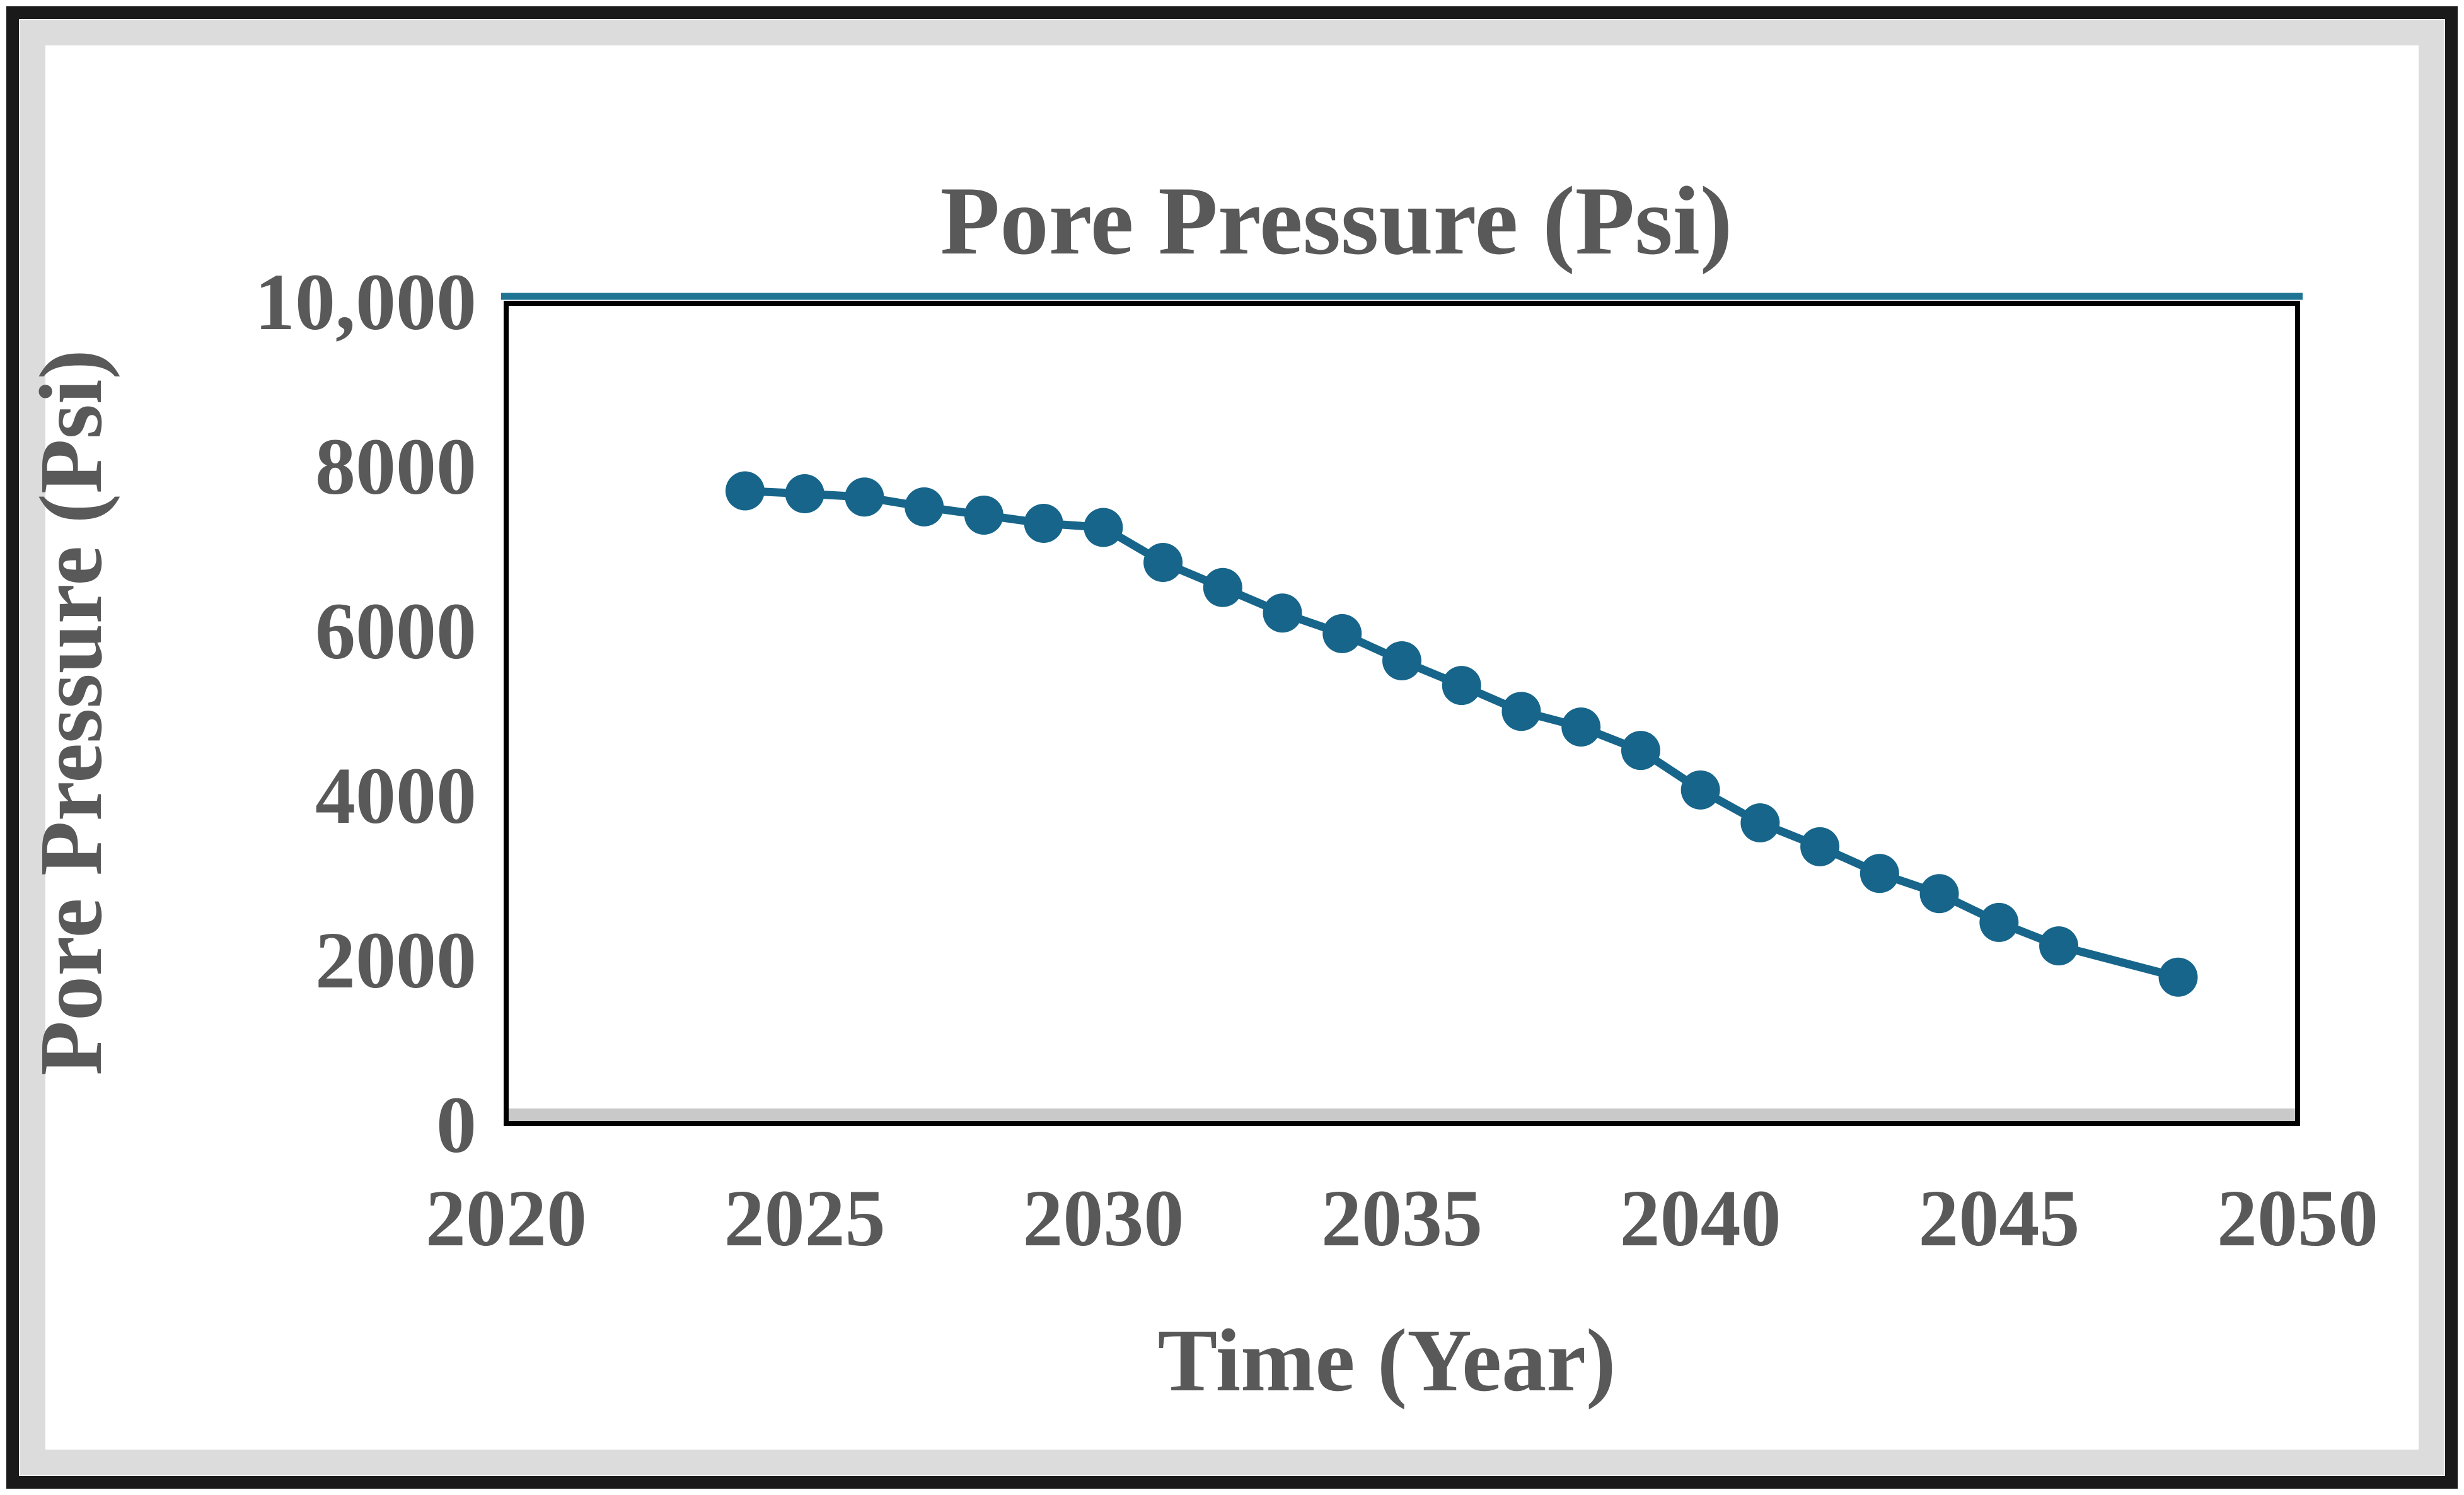 This screenshot has width=2464, height=1495. Describe the element at coordinates (366, 713) in the screenshot. I see `y-axis-tick-labels: 0 2000 4000 6000 8000 10,000` at that location.